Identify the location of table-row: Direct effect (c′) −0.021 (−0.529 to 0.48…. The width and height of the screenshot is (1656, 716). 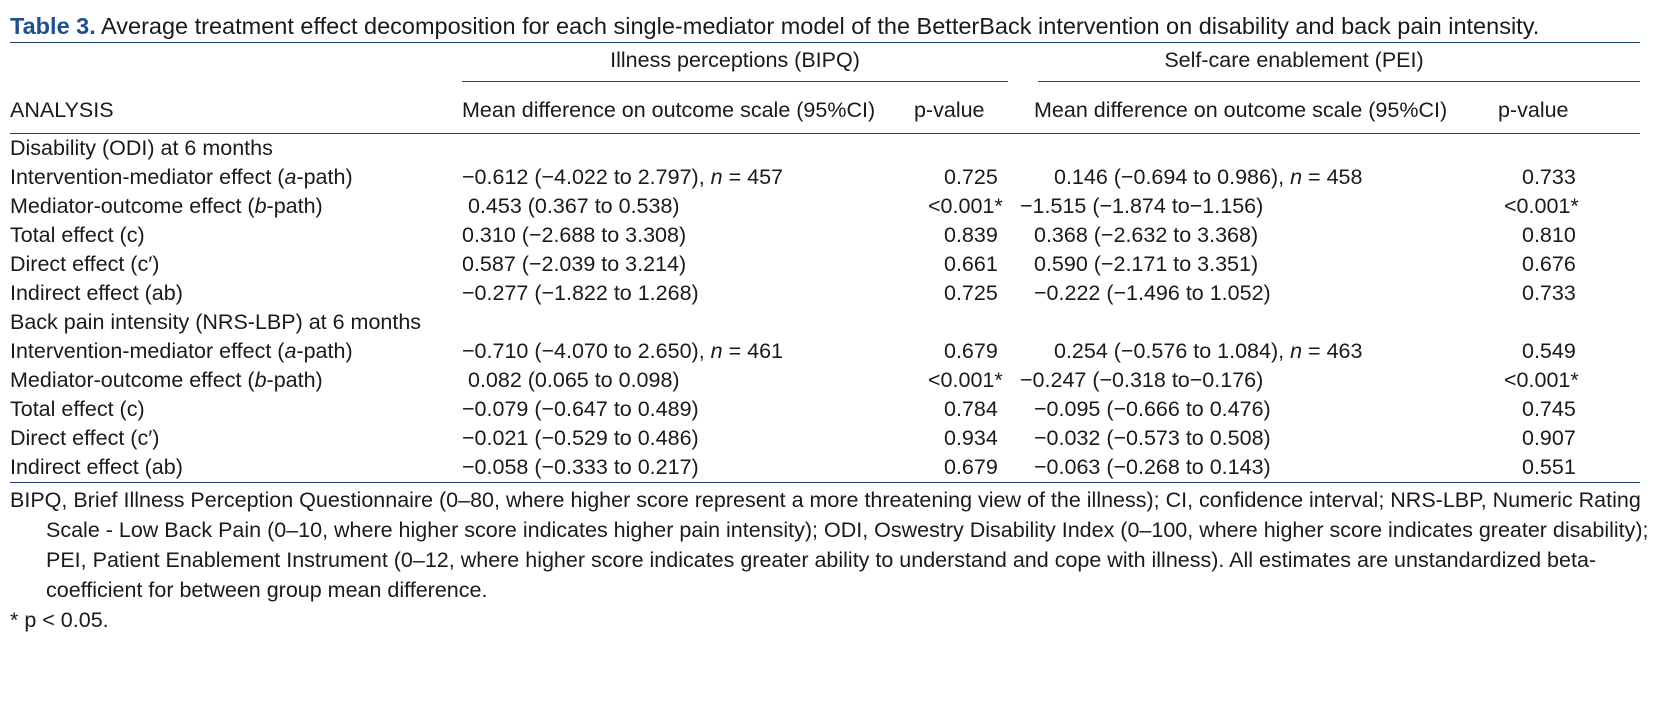
(825, 438).